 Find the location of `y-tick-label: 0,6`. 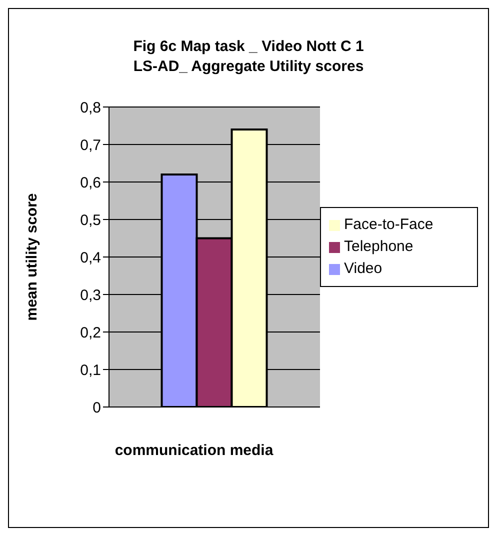

y-tick-label: 0,6 is located at coordinates (90, 183).